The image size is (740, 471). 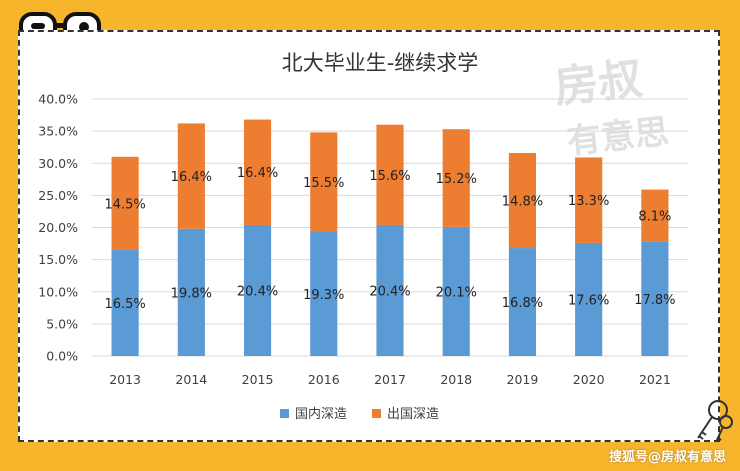 What do you see at coordinates (667, 457) in the screenshot?
I see `source-credit: 搜狐号@房叔有意思` at bounding box center [667, 457].